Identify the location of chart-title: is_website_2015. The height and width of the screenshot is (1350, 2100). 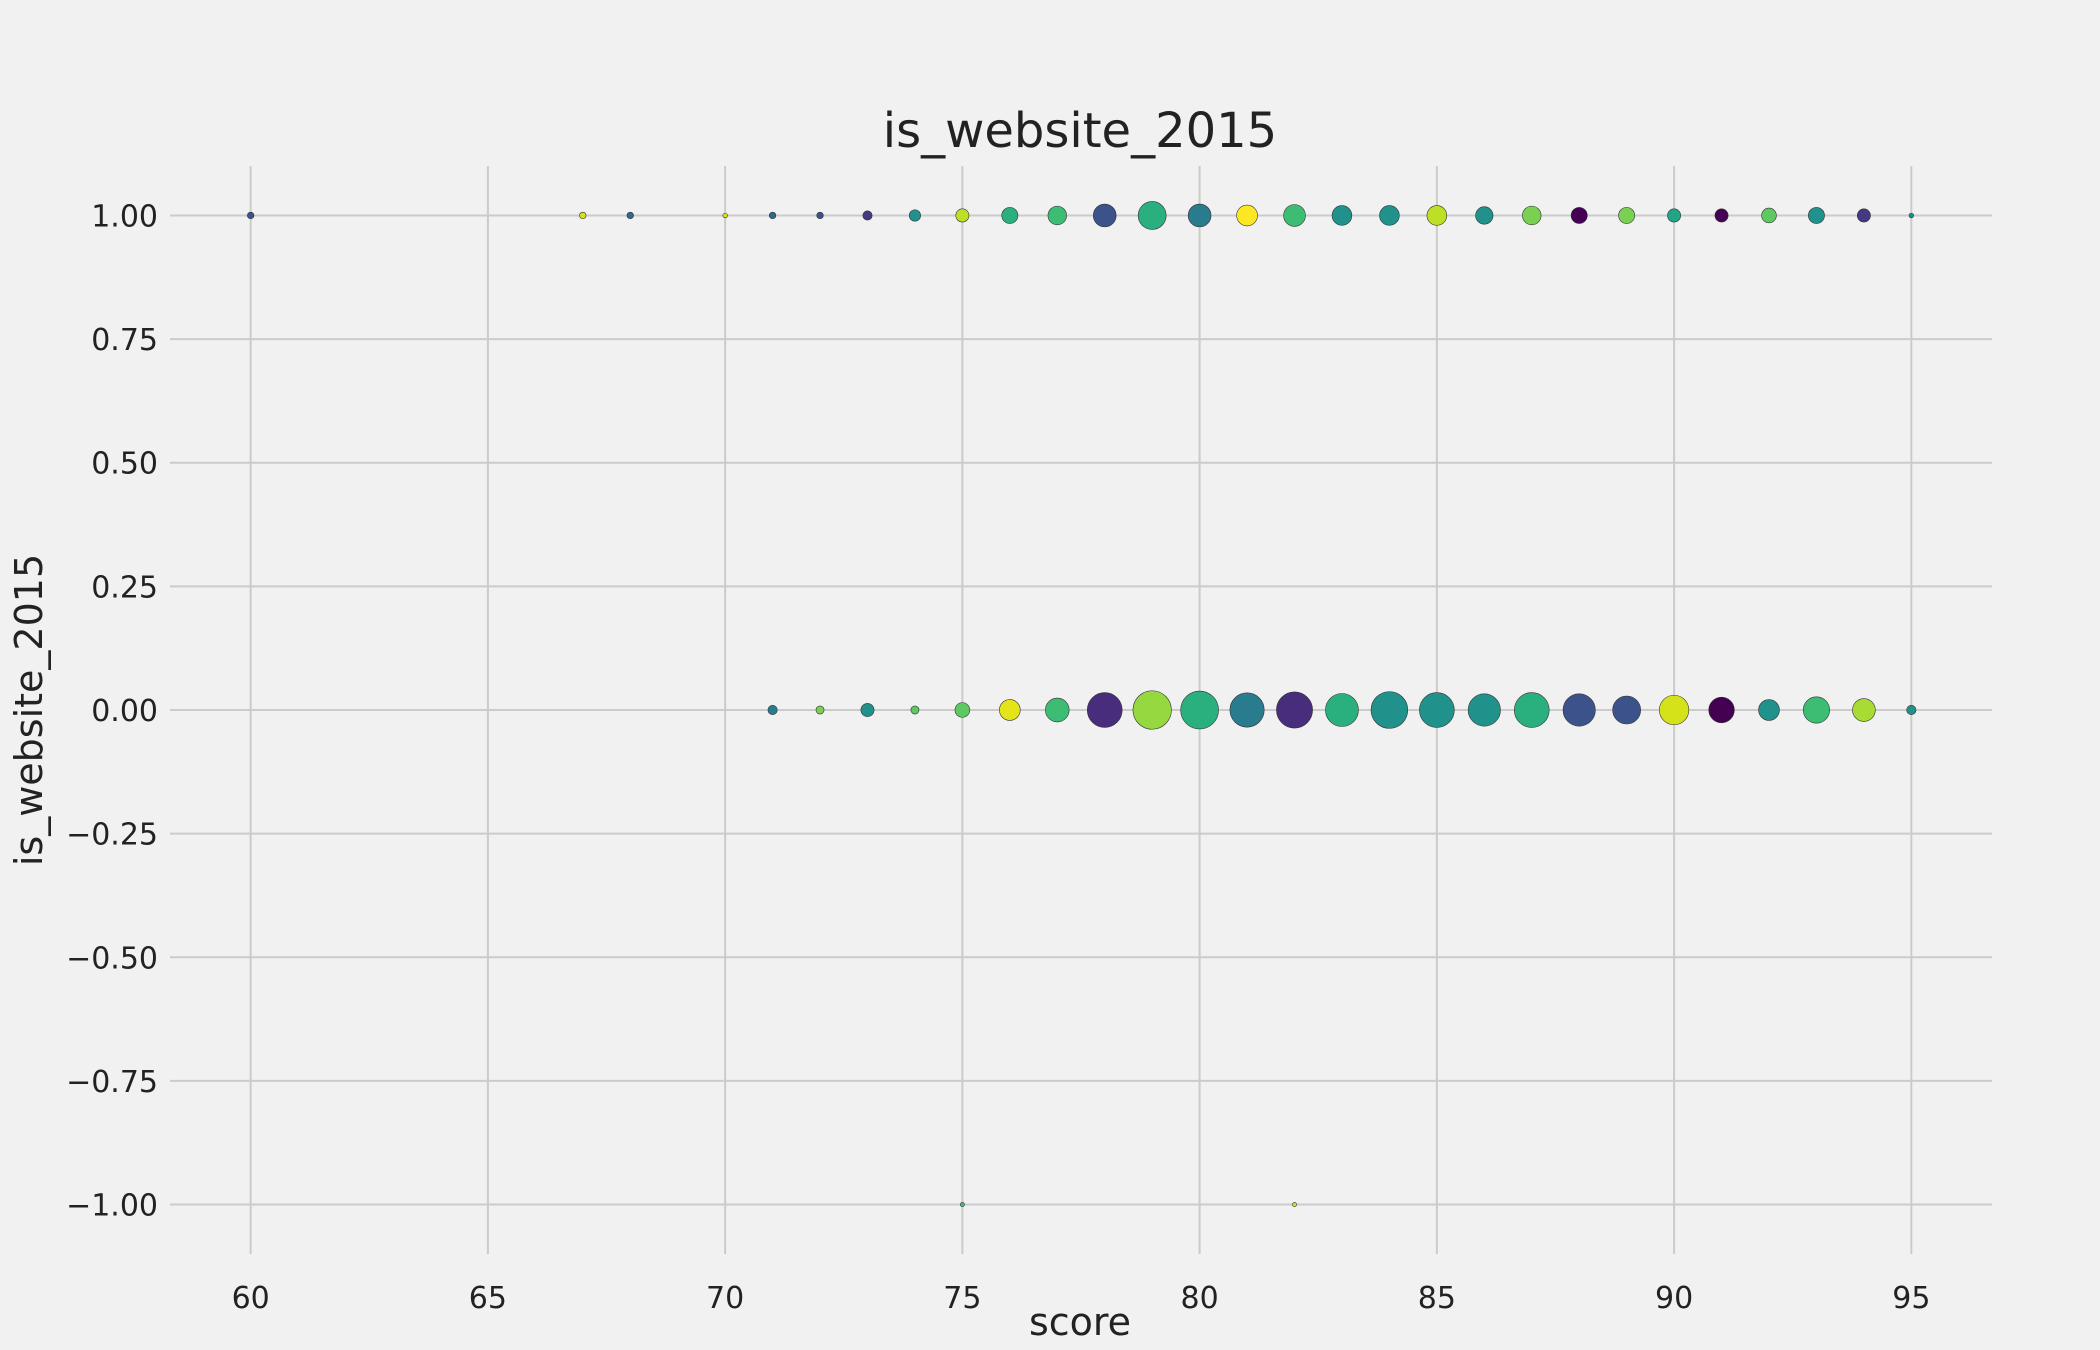
(1080, 131).